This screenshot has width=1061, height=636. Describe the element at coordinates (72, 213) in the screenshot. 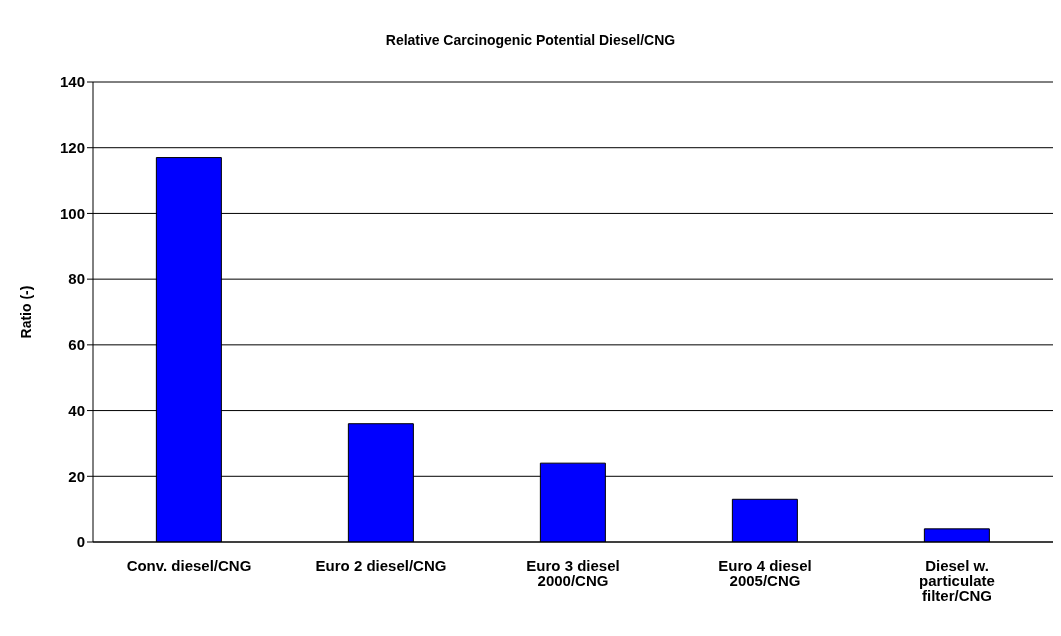

I see `y-tick-label: 100` at that location.